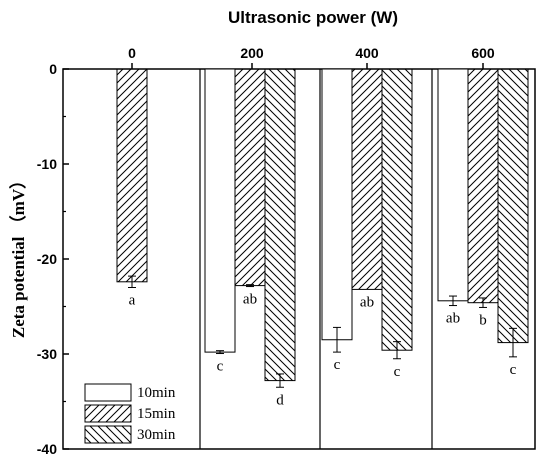 The image size is (550, 461). What do you see at coordinates (132, 301) in the screenshot?
I see `significance-label: a` at bounding box center [132, 301].